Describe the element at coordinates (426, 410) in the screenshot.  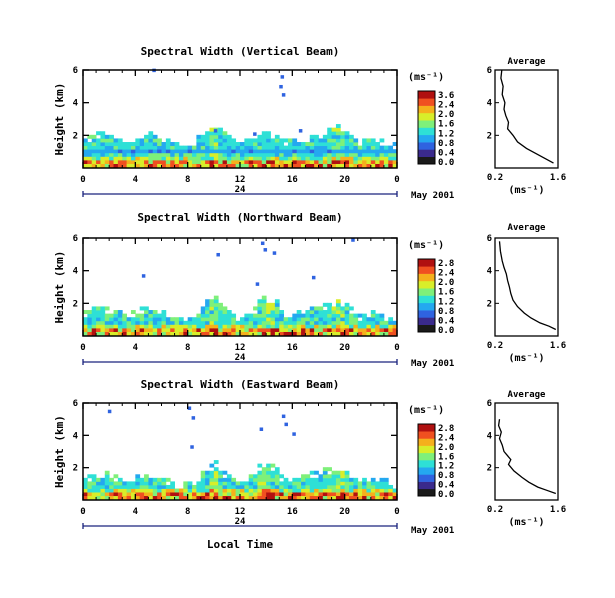
I see `colorbar-unit: (ms⁻¹)` at that location.